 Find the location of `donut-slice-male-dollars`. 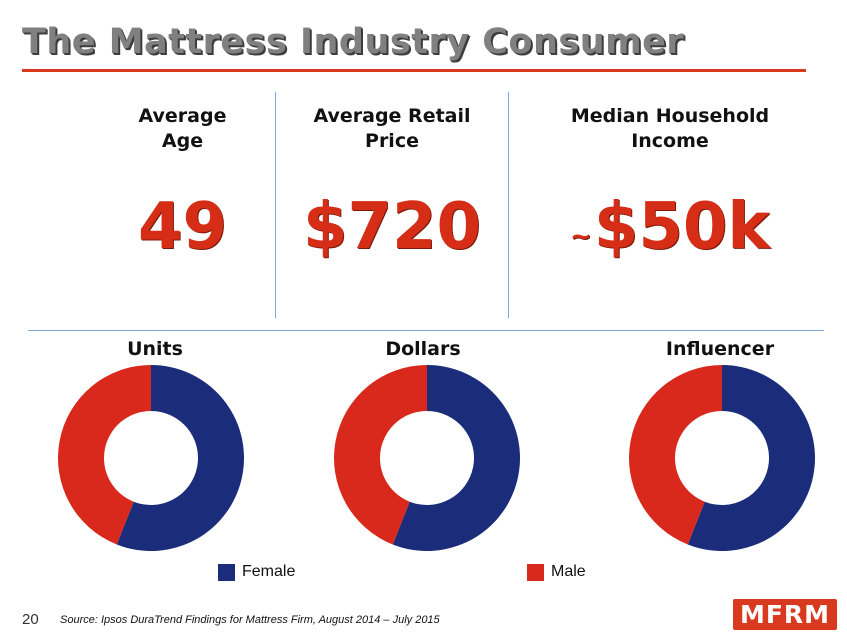

donut-slice-male-dollars is located at coordinates (380, 455).